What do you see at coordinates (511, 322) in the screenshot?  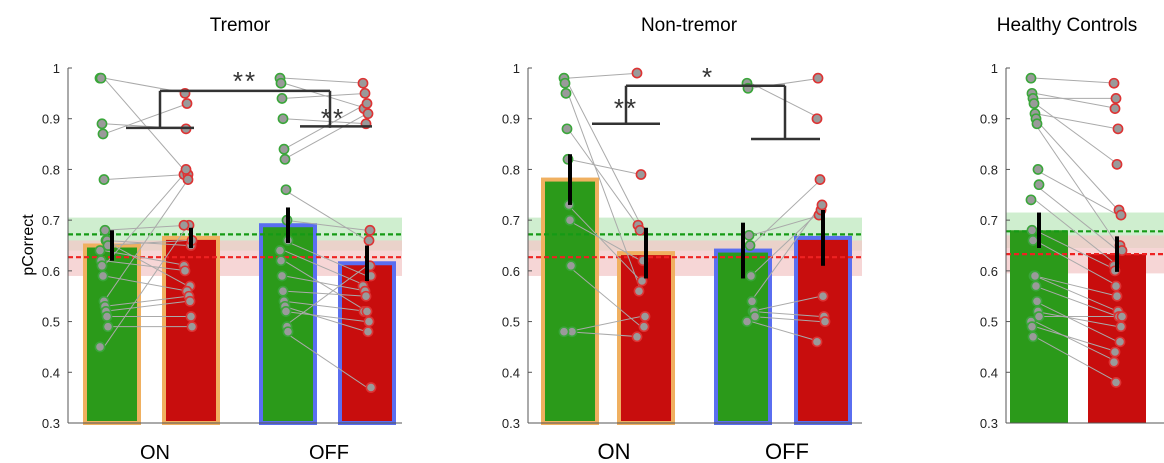 I see `y-tick-label: 0.5` at bounding box center [511, 322].